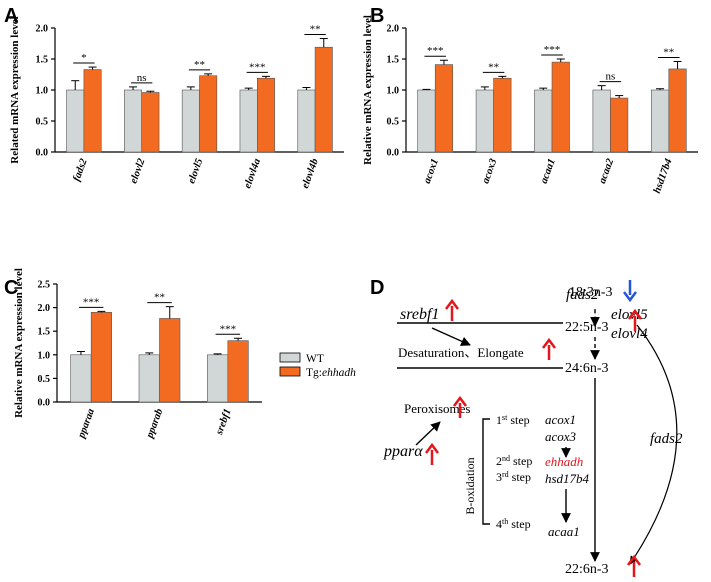 This screenshot has height=582, width=711. What do you see at coordinates (666, 439) in the screenshot?
I see `gene-fads2-side: fads2` at bounding box center [666, 439].